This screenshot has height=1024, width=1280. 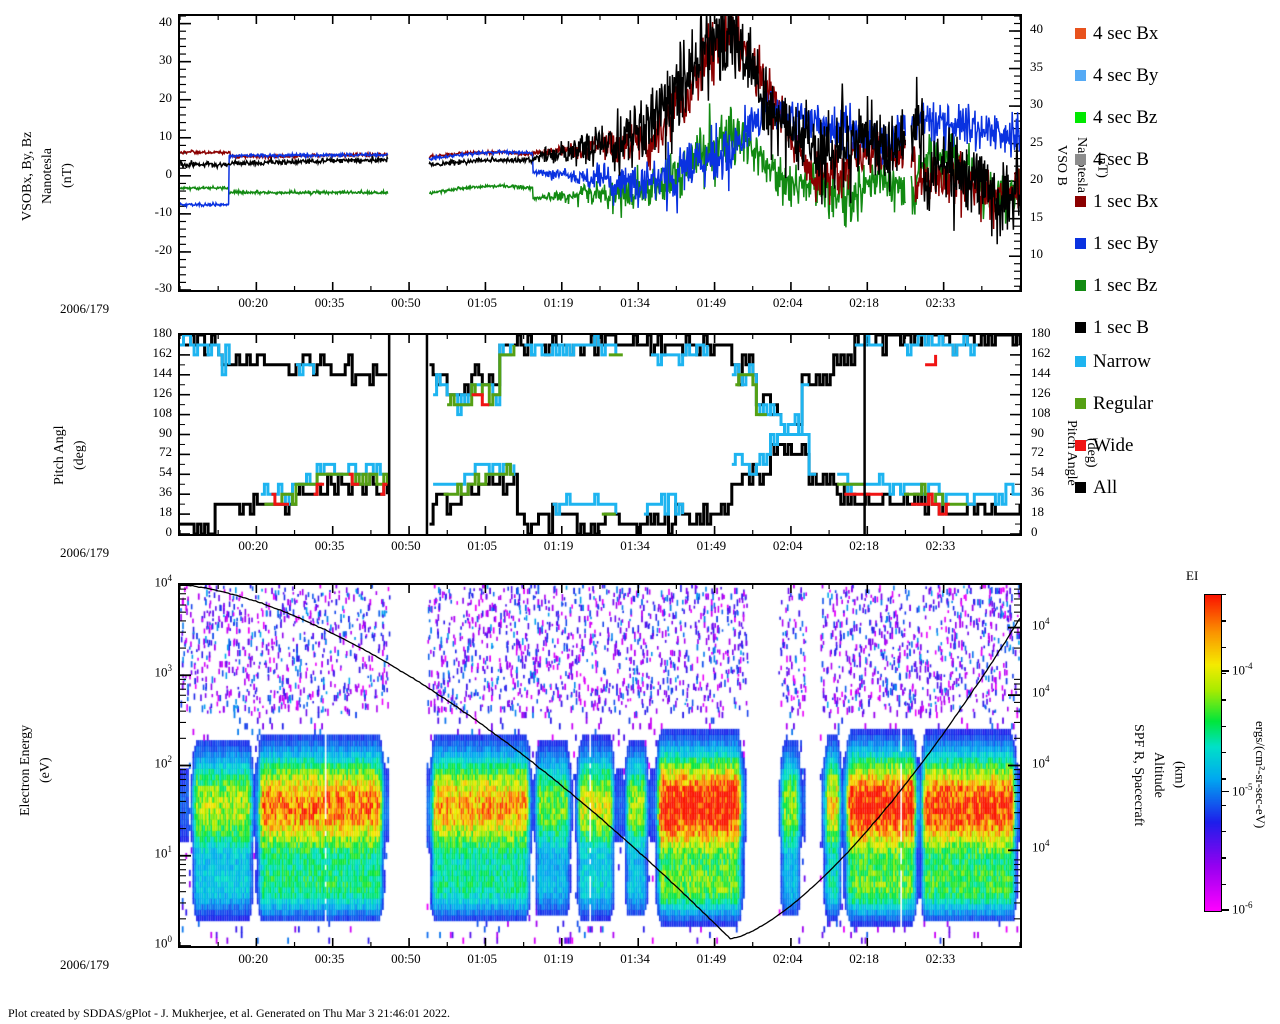 I want to click on legend-item-all: All, so click(x=1096, y=487).